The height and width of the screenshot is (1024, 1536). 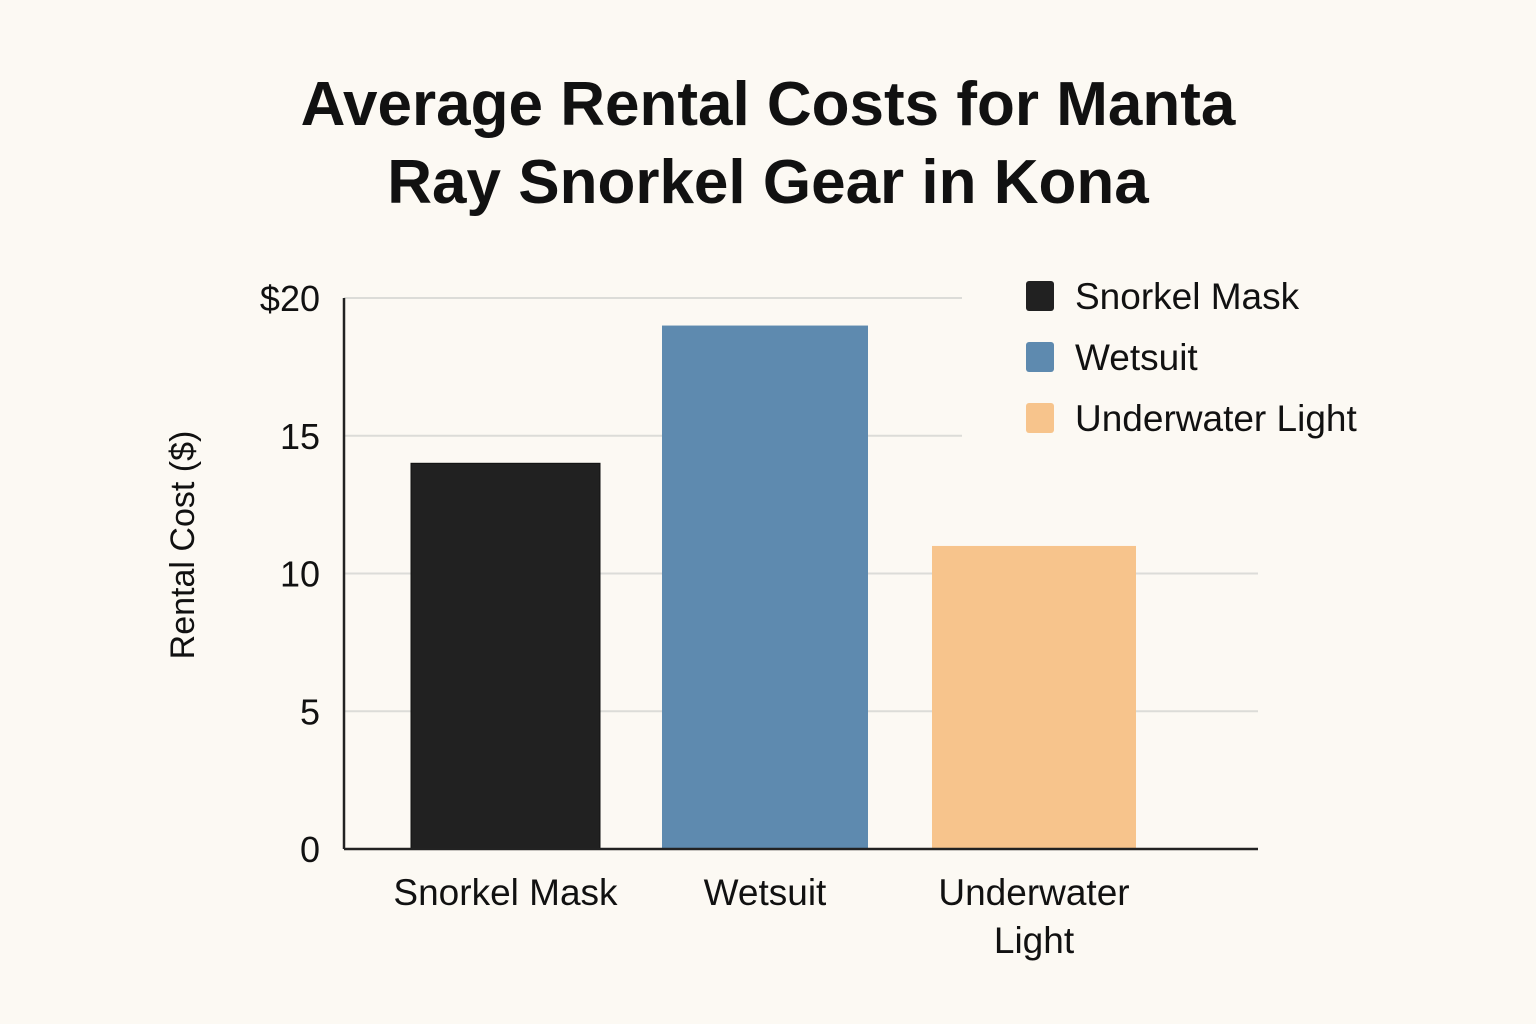 I want to click on x-category-label: Light, so click(x=1034, y=940).